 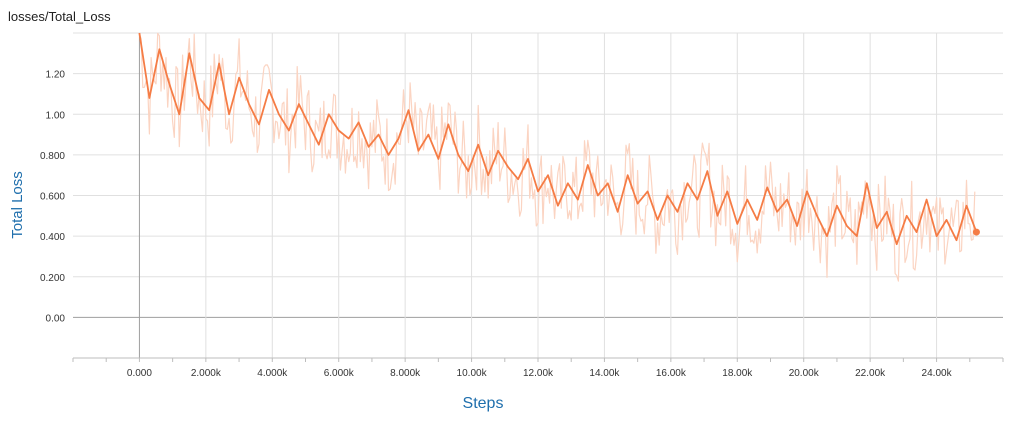 What do you see at coordinates (56, 115) in the screenshot?
I see `y-tick-label: 1.00` at bounding box center [56, 115].